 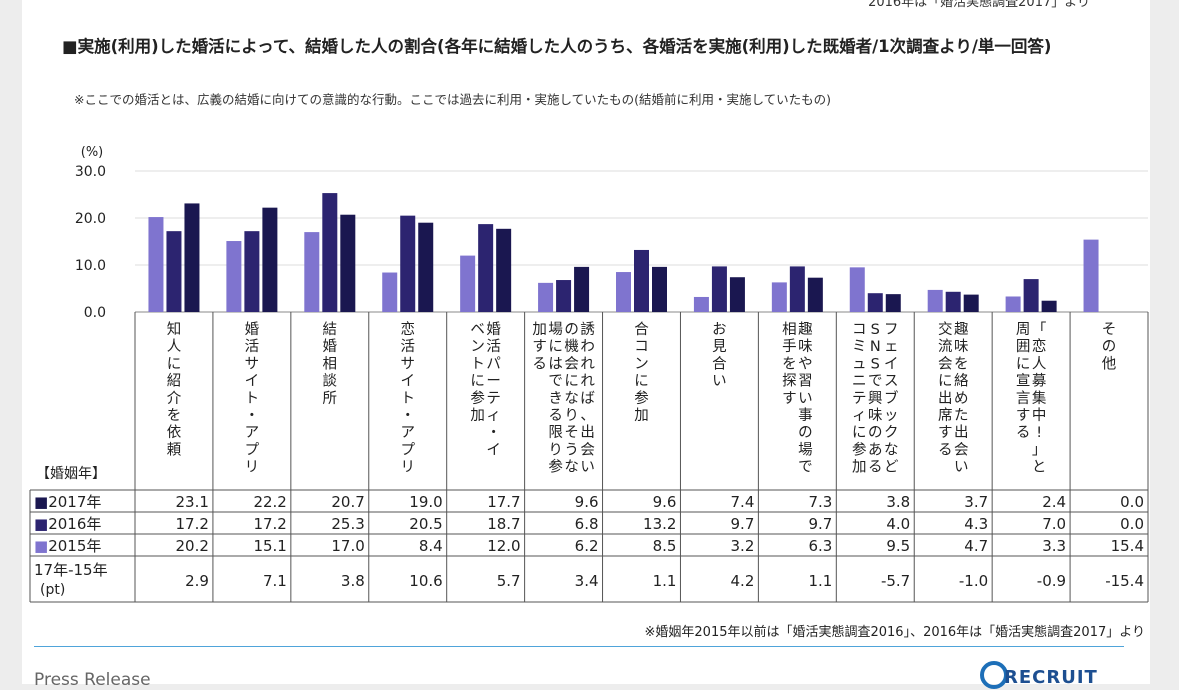 What do you see at coordinates (1109, 363) in the screenshot?
I see `category-label-char: 他` at bounding box center [1109, 363].